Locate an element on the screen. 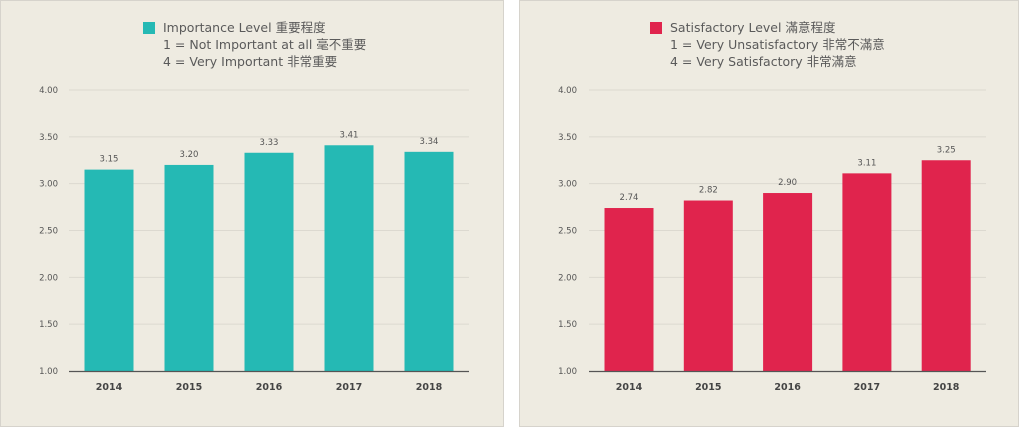 This screenshot has width=1024, height=429. data-label: 3.33 is located at coordinates (269, 143).